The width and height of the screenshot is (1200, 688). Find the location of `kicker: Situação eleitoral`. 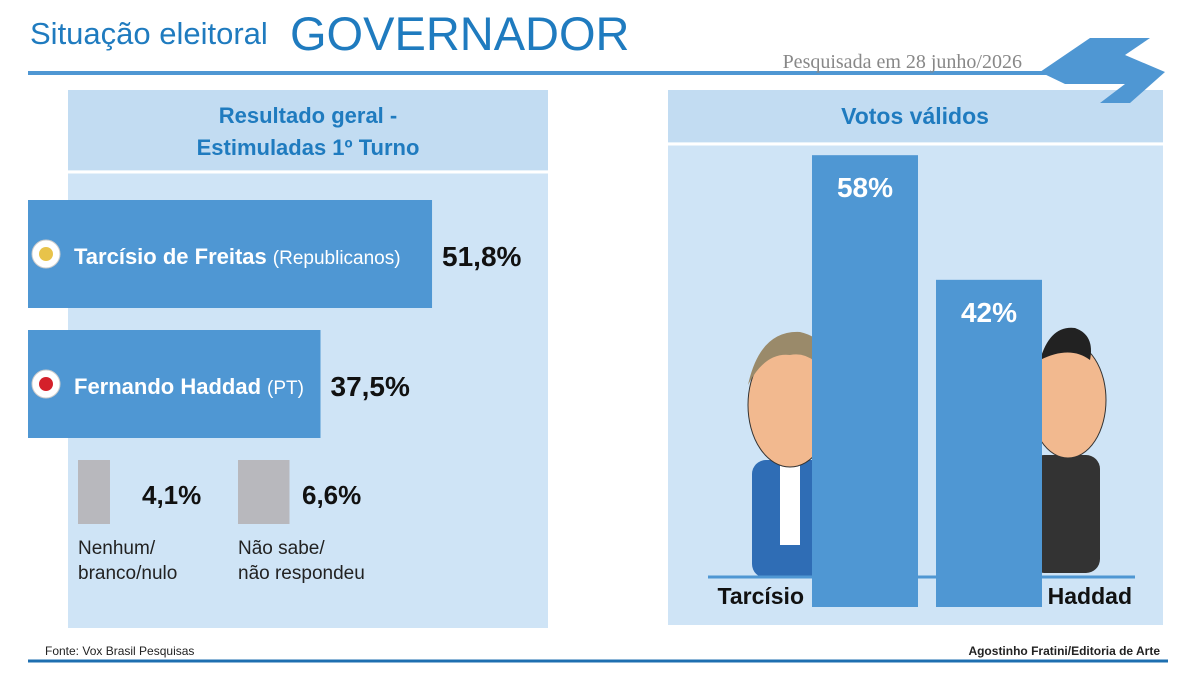

kicker: Situação eleitoral is located at coordinates (149, 33).